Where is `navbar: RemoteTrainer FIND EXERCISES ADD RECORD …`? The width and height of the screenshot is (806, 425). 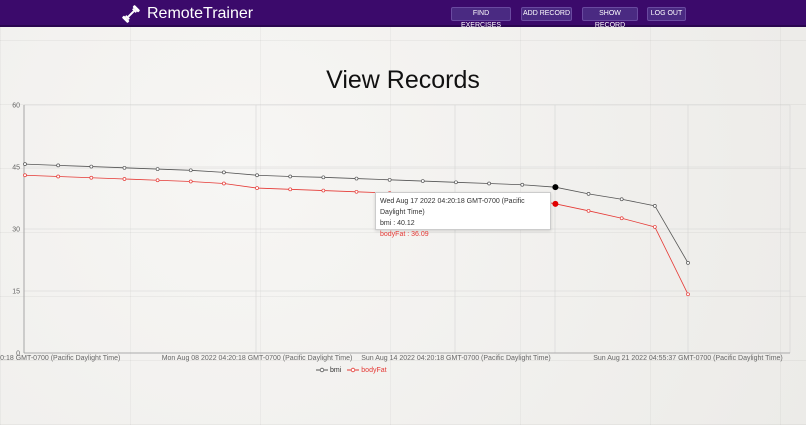 navbar: RemoteTrainer FIND EXERCISES ADD RECORD … is located at coordinates (403, 14).